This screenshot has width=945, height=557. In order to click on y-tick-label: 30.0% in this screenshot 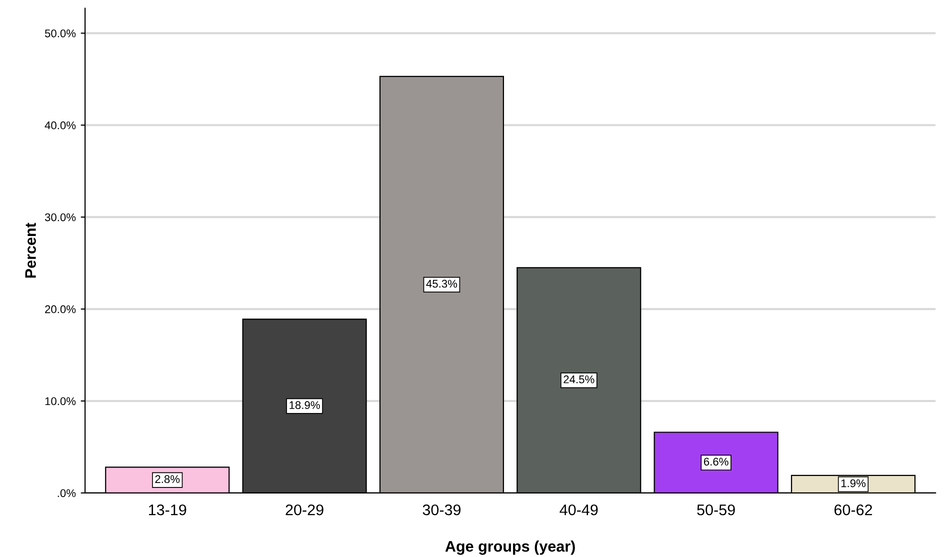, I will do `click(60, 217)`.